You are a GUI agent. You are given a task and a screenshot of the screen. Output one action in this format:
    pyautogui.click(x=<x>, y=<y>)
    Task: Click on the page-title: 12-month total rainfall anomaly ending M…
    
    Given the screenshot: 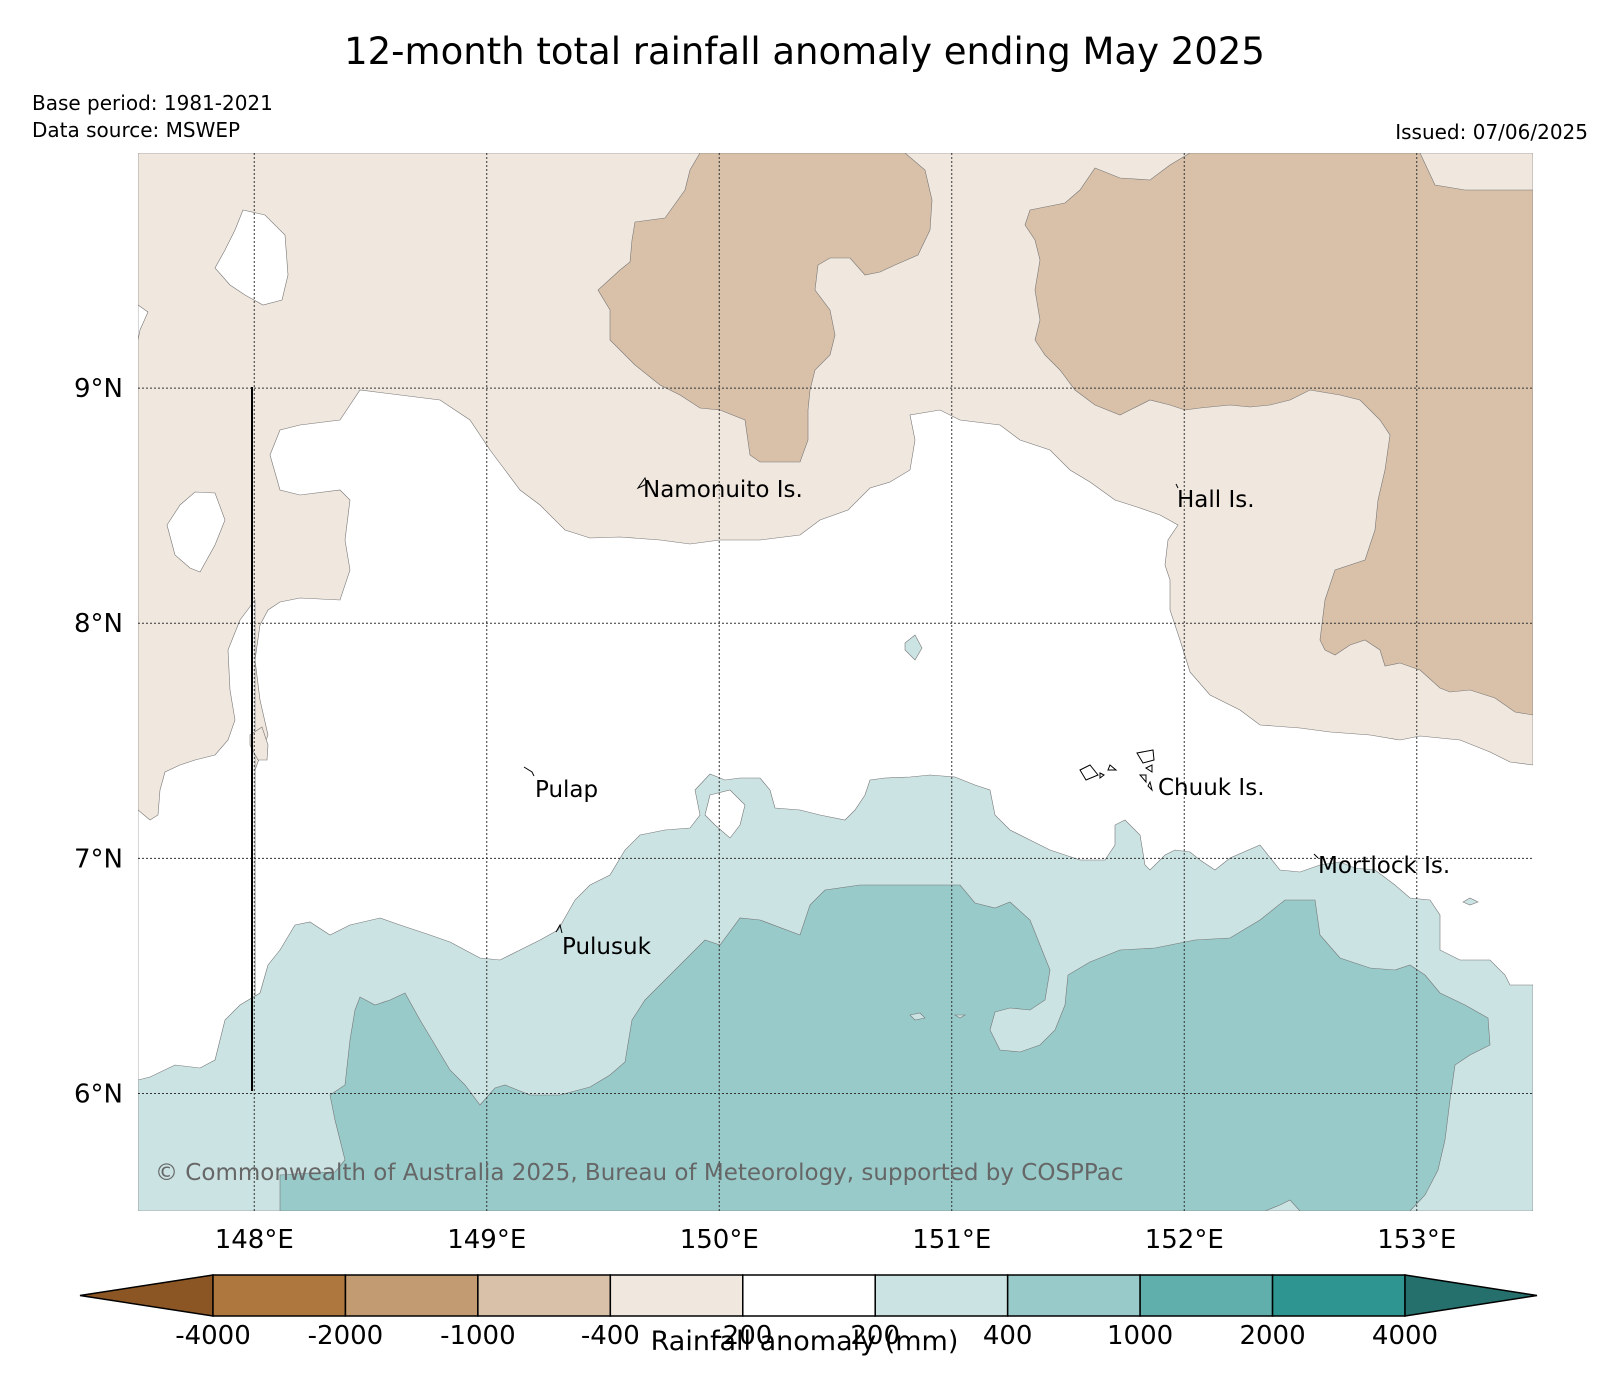 What is the action you would take?
    pyautogui.click(x=804, y=51)
    